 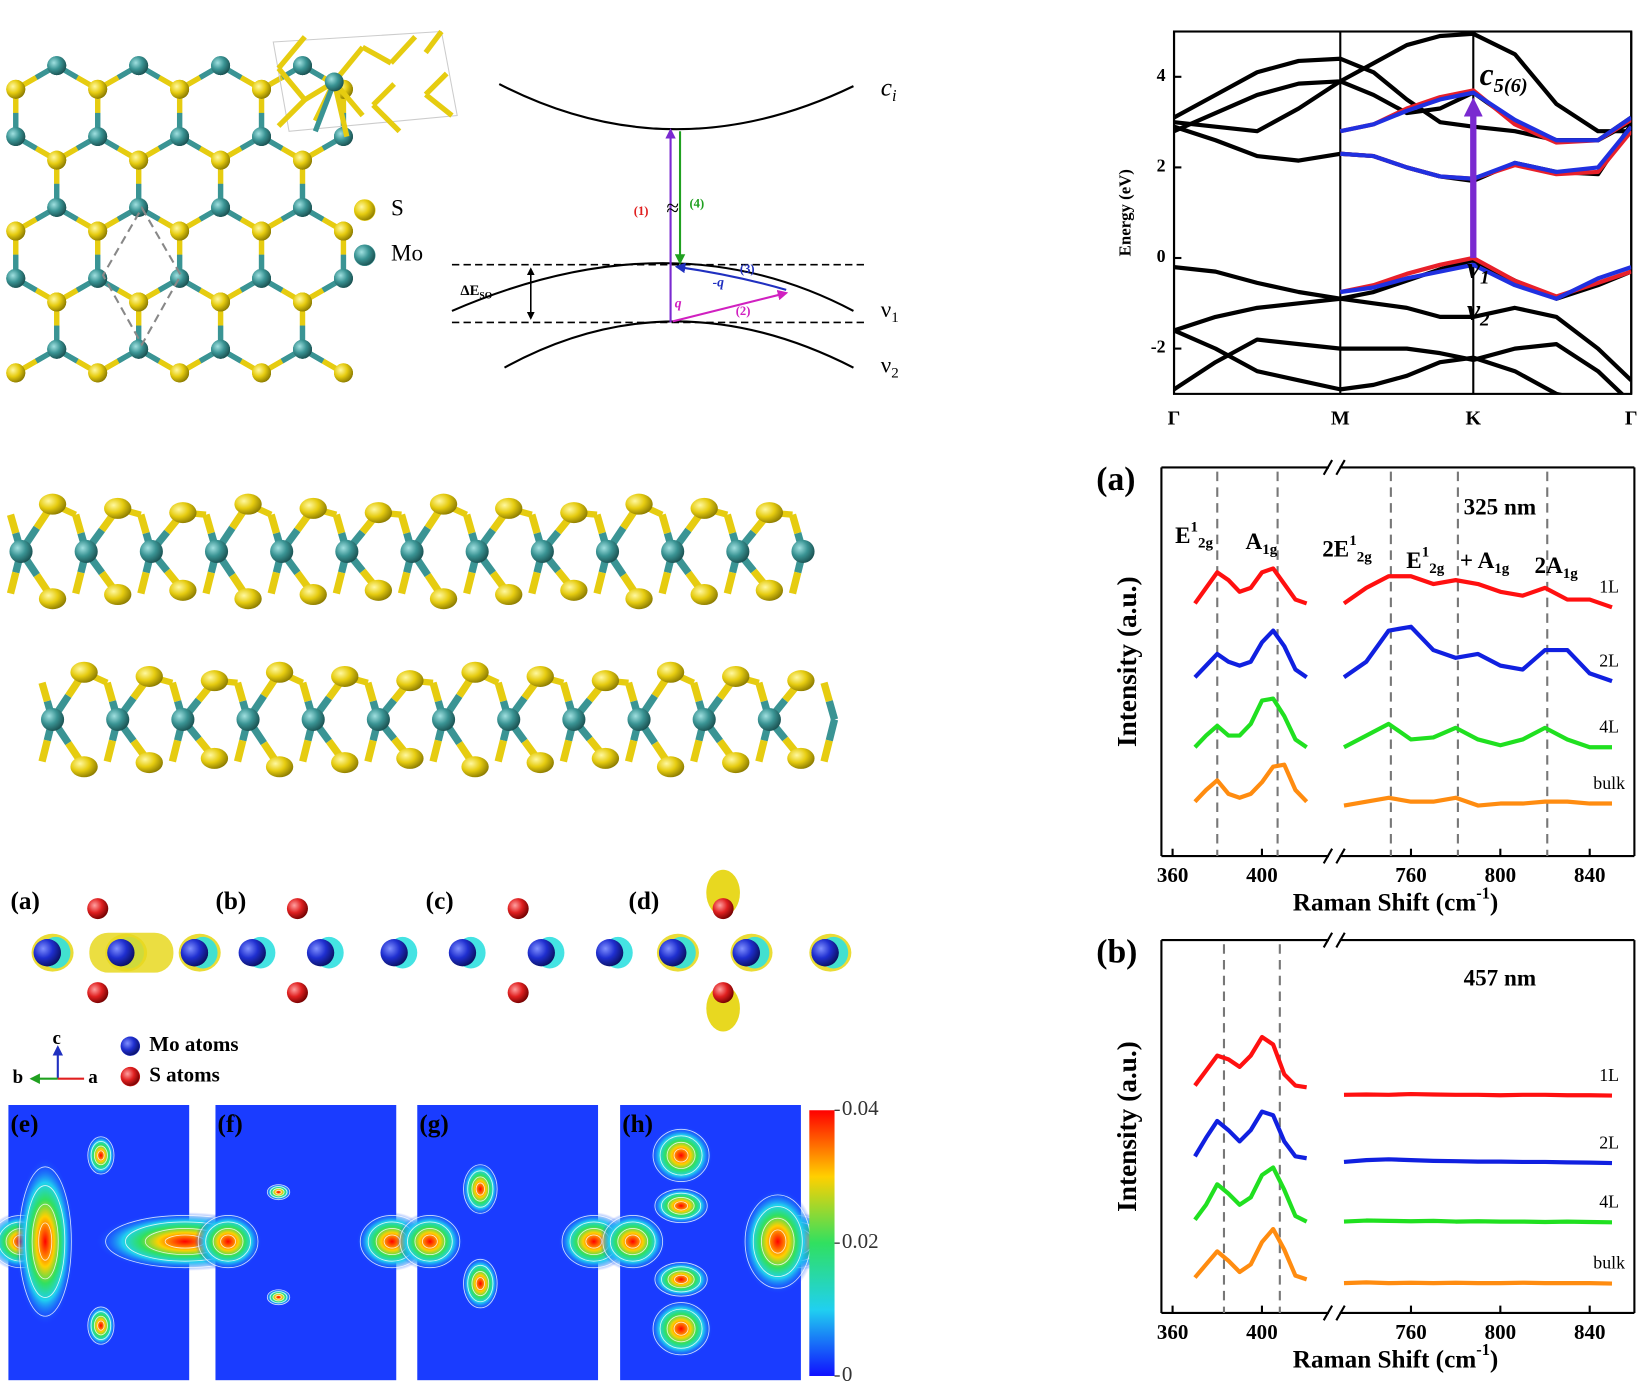 What do you see at coordinates (1174, 419) in the screenshot?
I see `x-tick-label: Γ` at bounding box center [1174, 419].